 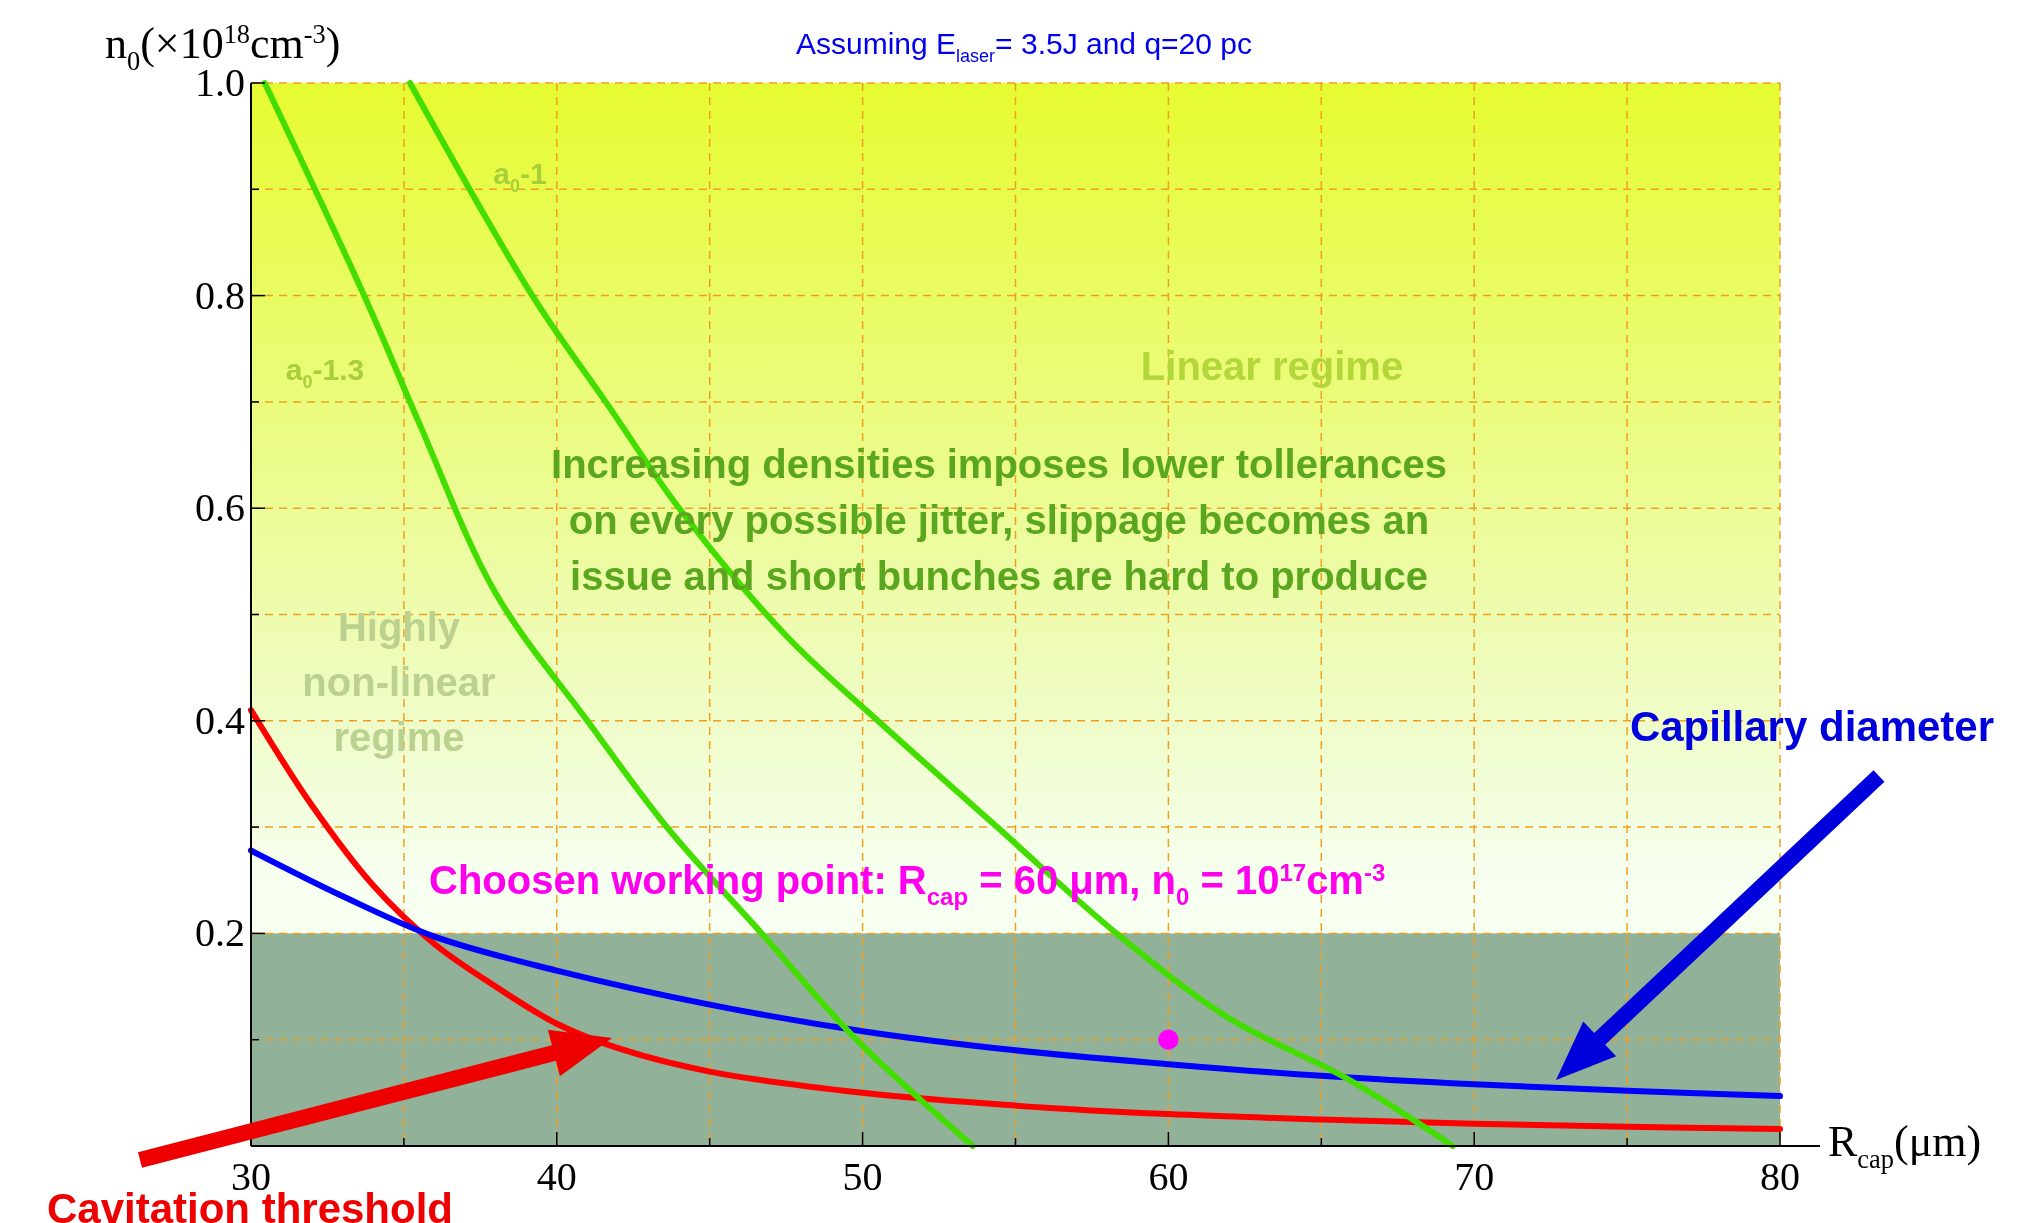 What do you see at coordinates (325, 373) in the screenshot?
I see `series-label: a$_{0}$-1.3` at bounding box center [325, 373].